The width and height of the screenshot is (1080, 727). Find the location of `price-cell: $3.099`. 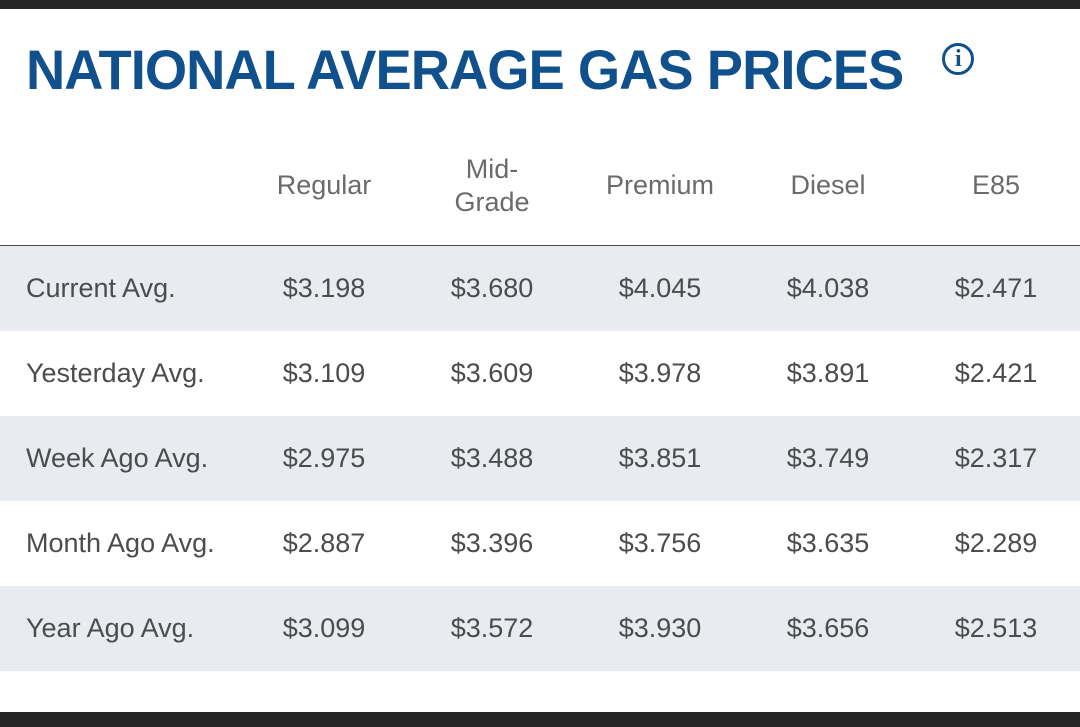

price-cell: $3.099 is located at coordinates (324, 627).